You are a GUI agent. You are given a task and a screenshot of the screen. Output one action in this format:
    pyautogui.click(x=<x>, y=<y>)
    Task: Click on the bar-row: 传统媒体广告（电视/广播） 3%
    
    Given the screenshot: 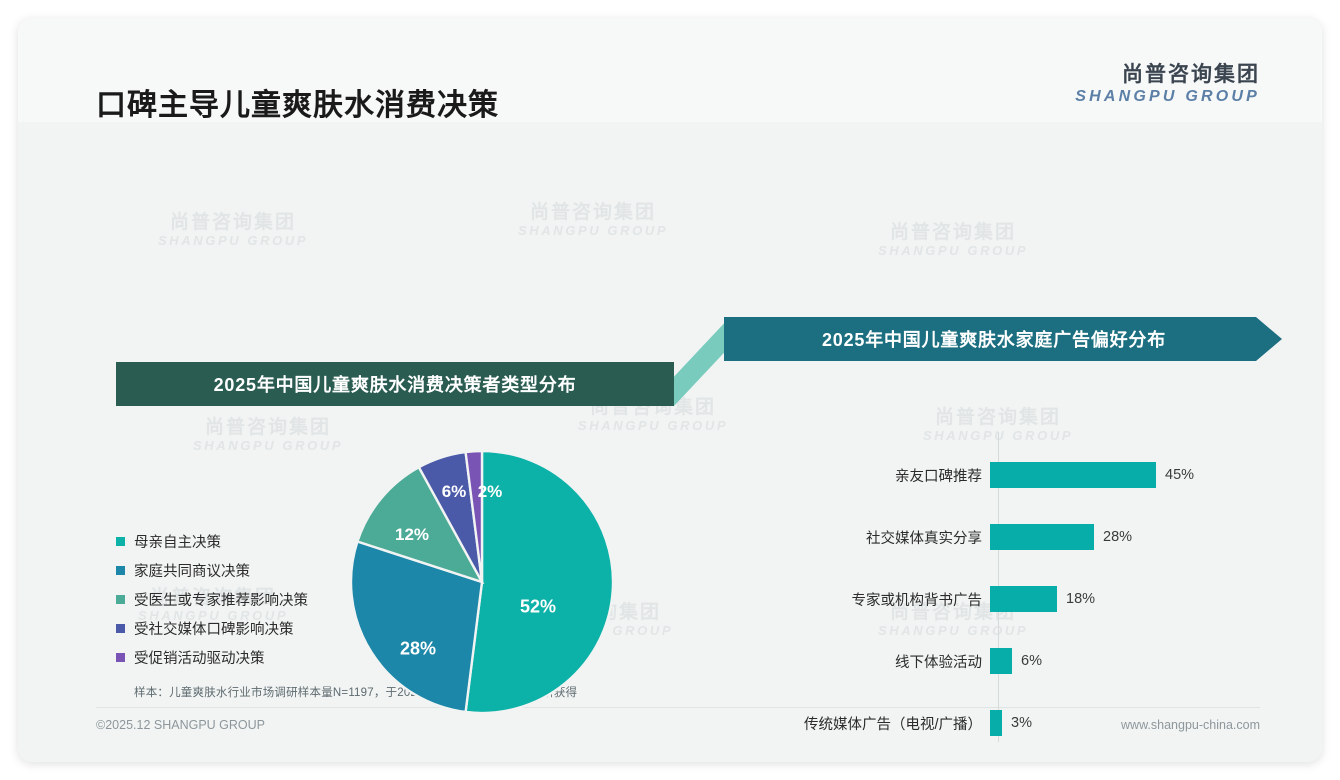 What is the action you would take?
    pyautogui.click(x=1008, y=723)
    